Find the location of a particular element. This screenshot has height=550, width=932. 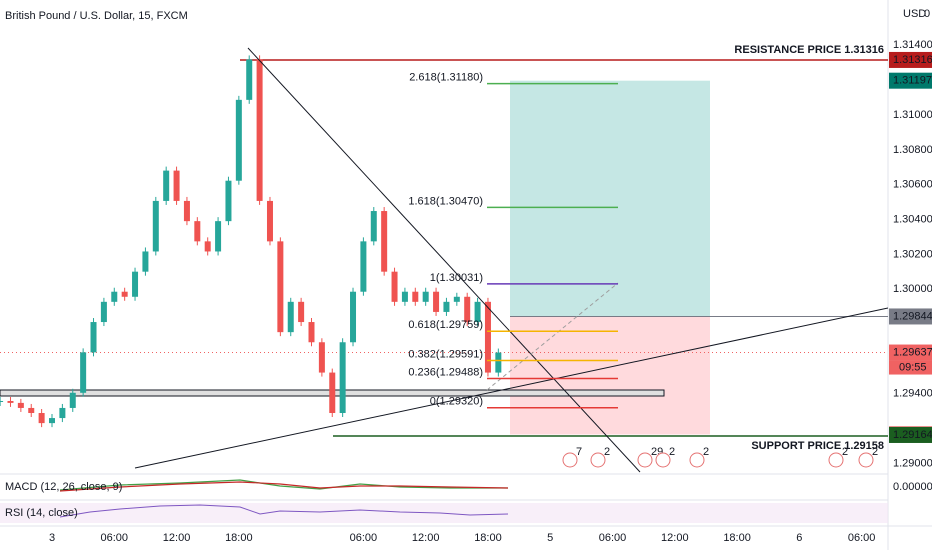

currency: USD is located at coordinates (914, 14).